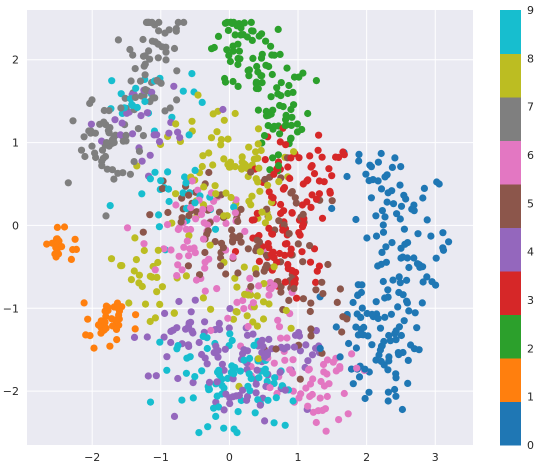 The height and width of the screenshot is (470, 541). Describe the element at coordinates (530, 228) in the screenshot. I see `colorbar-tick-labels: 0 1 2 3 4 5 6 7 8 9` at that location.